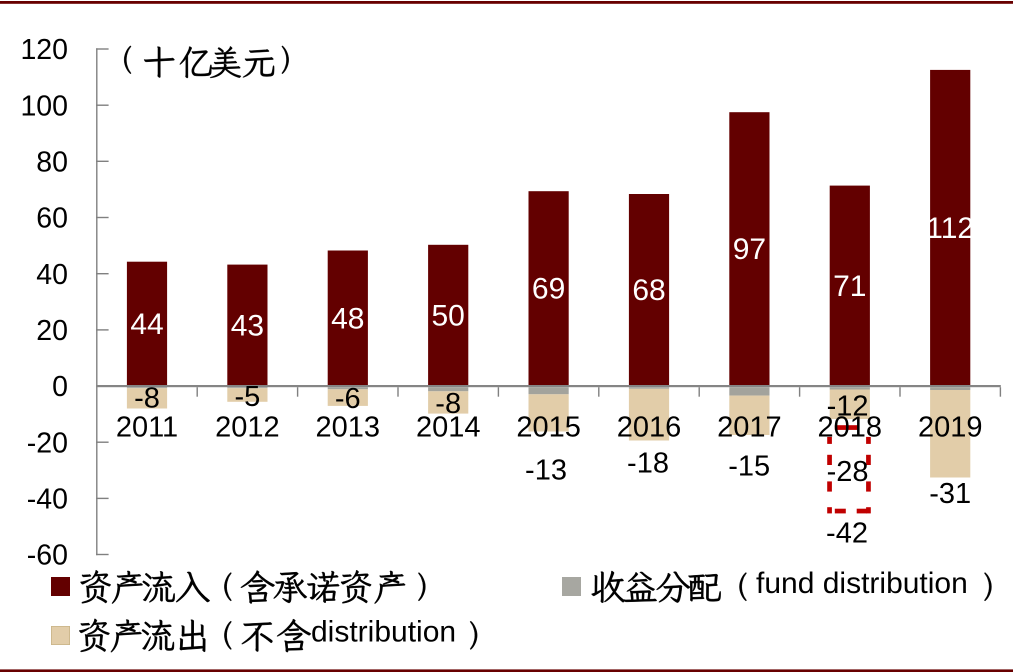  I want to click on svg-text: 2016, so click(649, 428).